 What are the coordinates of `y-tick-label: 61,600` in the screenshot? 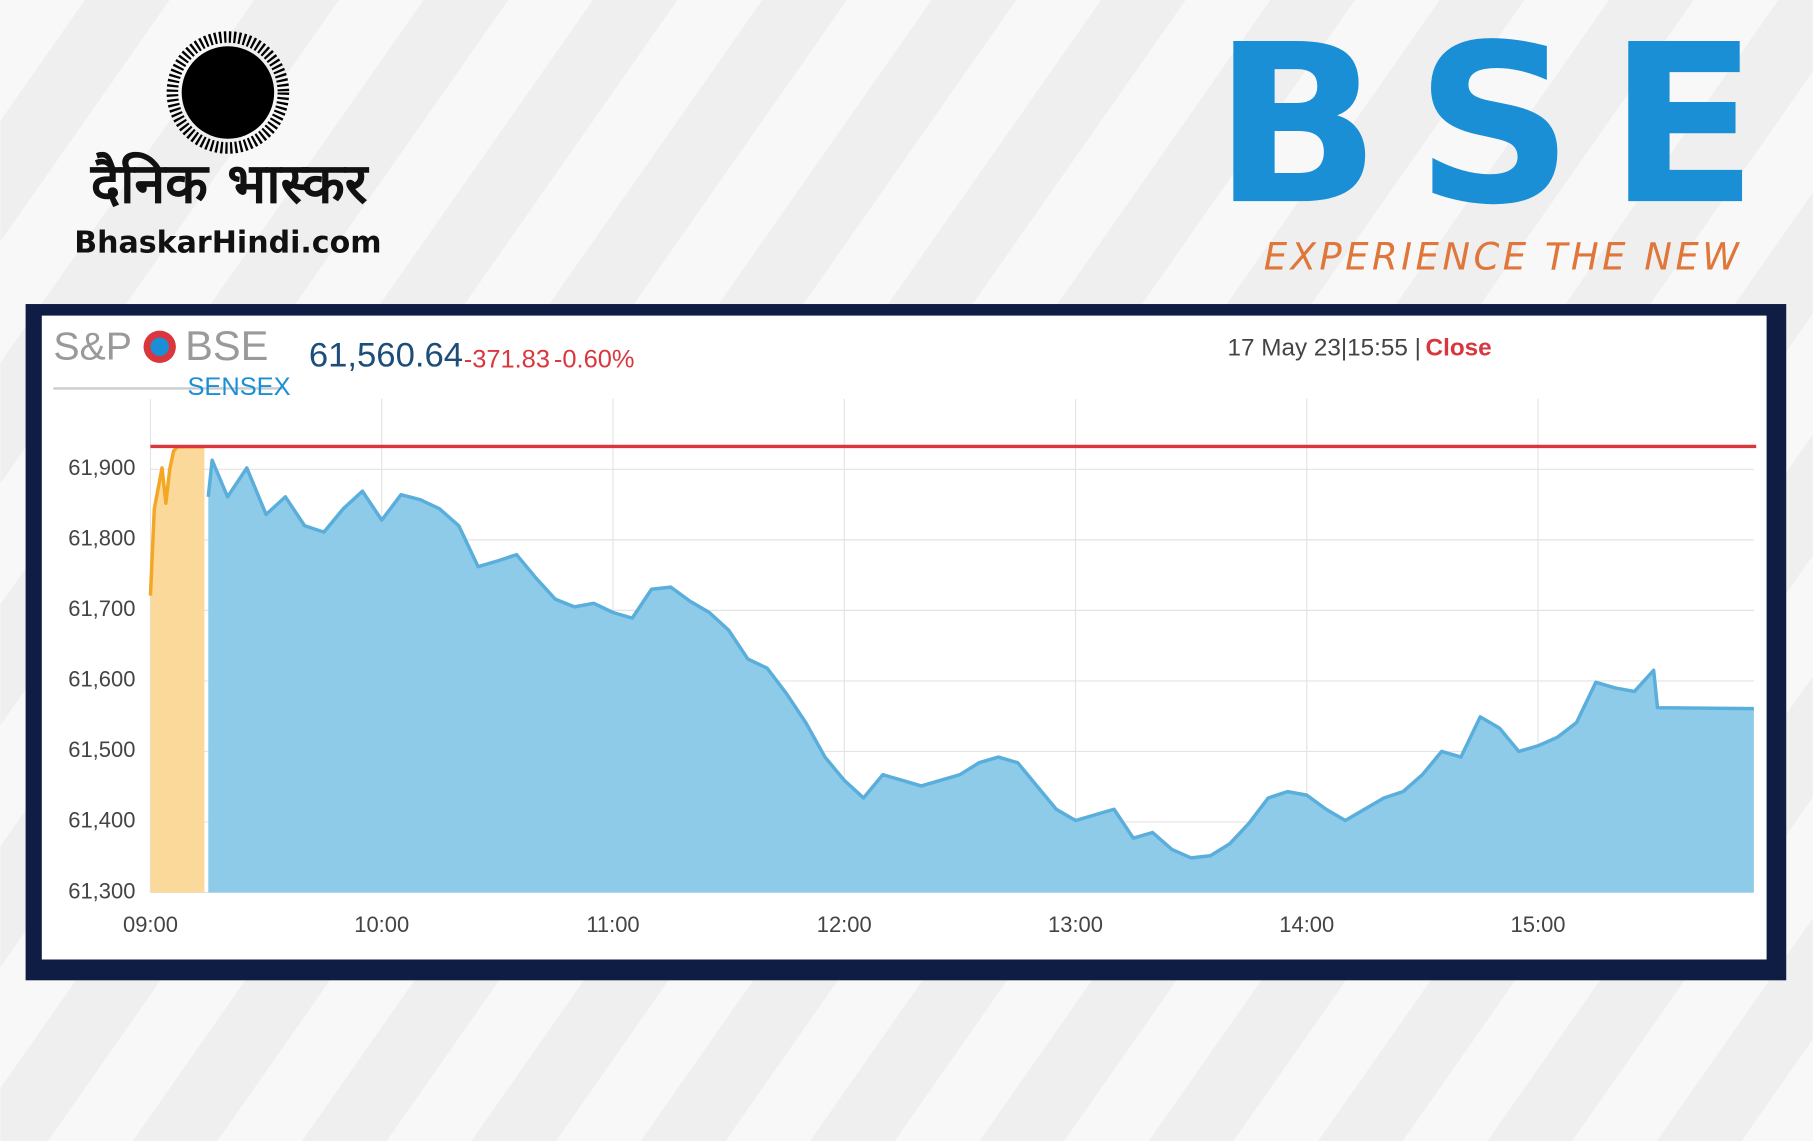 It's located at (101, 679).